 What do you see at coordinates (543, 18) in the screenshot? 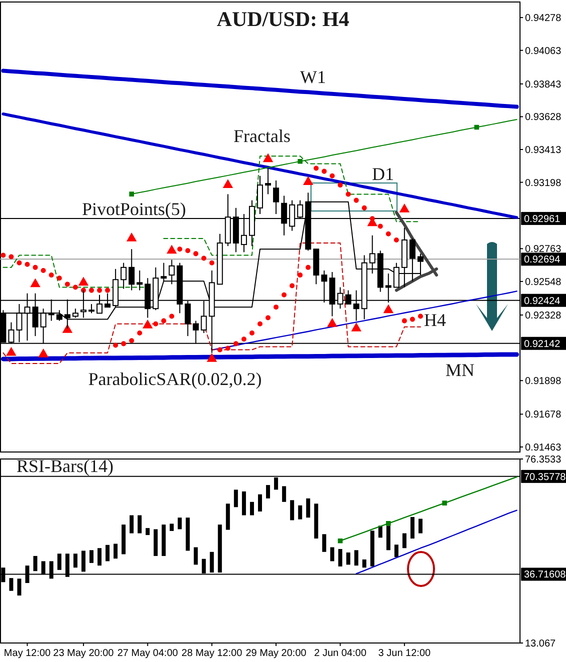
I see `y-tick-label: 0.94278` at bounding box center [543, 18].